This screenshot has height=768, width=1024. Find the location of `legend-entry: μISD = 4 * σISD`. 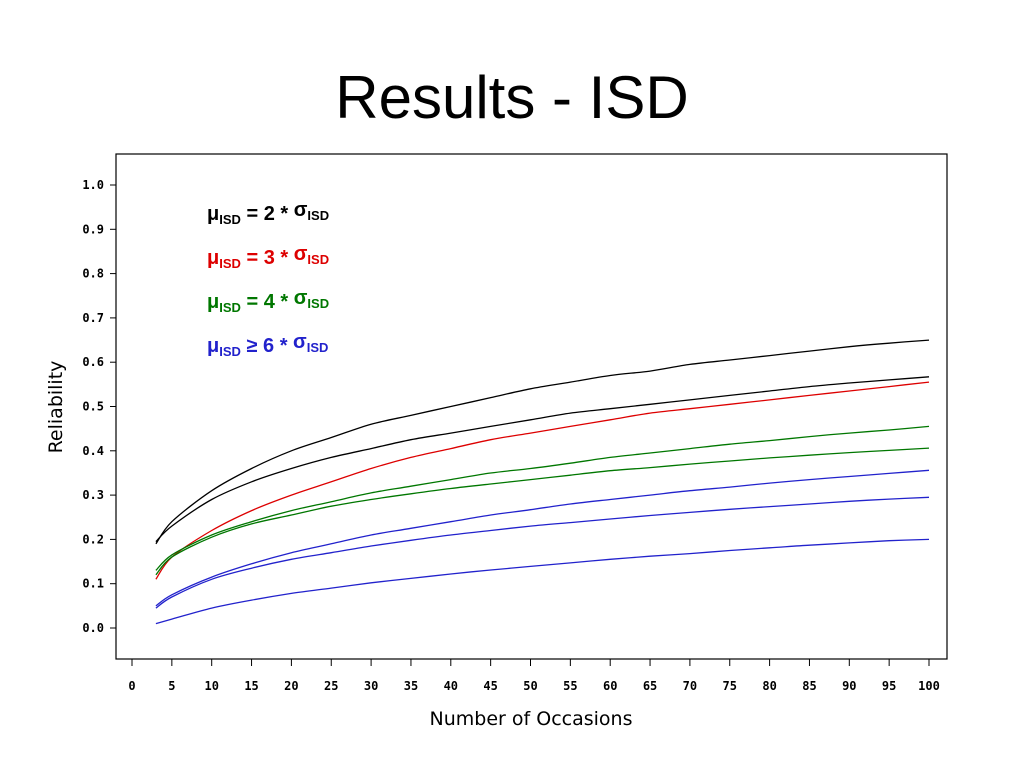

legend-entry: μISD = 4 * σISD is located at coordinates (268, 301).